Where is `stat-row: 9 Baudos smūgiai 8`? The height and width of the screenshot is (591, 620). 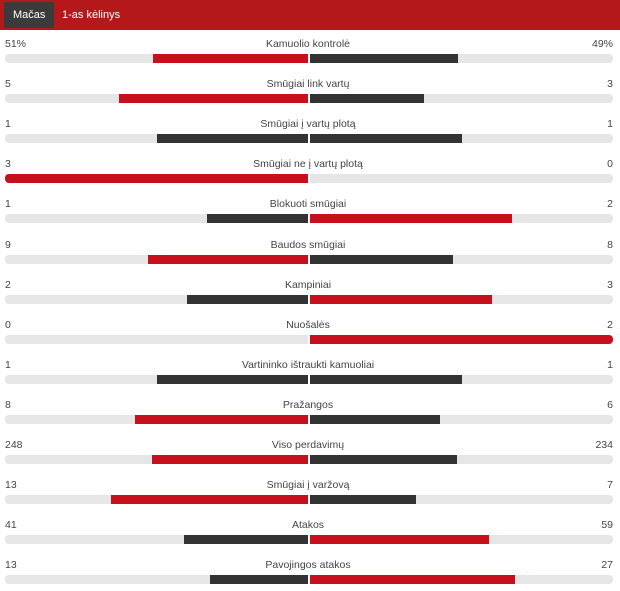 stat-row: 9 Baudos smūgiai 8 is located at coordinates (310, 251).